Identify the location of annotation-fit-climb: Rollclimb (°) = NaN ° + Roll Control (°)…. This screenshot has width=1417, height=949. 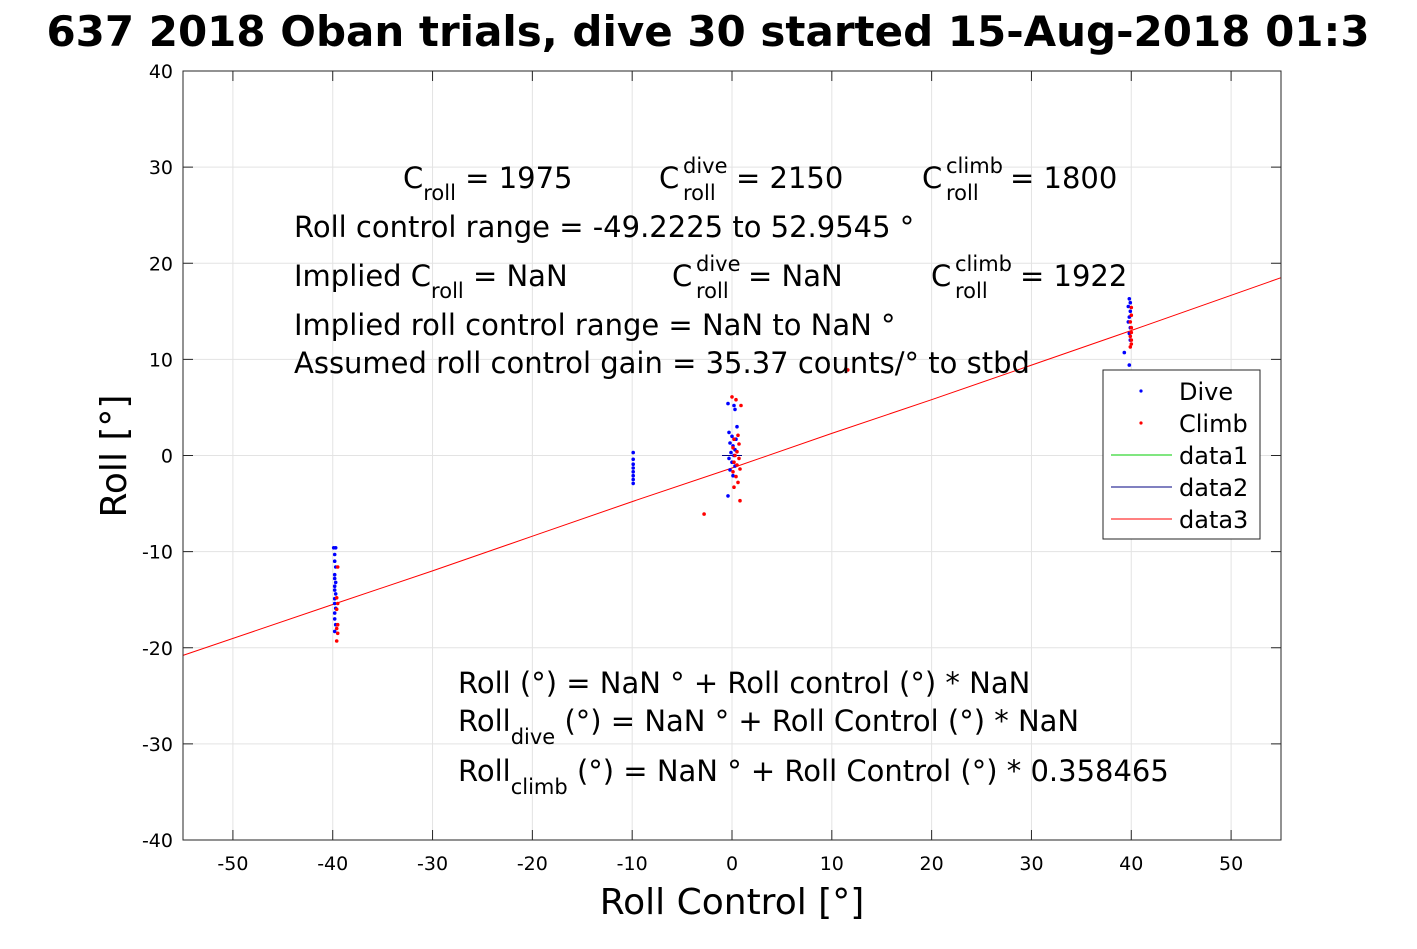
(813, 776).